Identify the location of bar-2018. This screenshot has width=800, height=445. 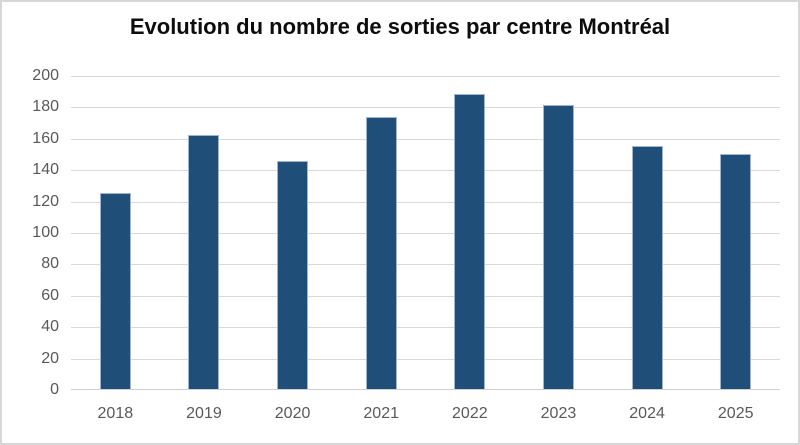
(115, 290).